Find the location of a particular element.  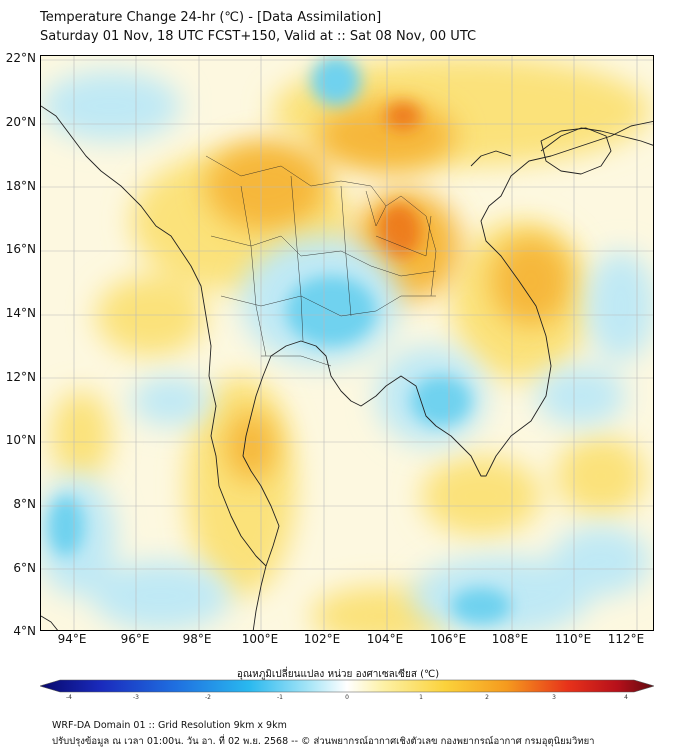

colorbar-tick-minus1: -1 is located at coordinates (280, 697).